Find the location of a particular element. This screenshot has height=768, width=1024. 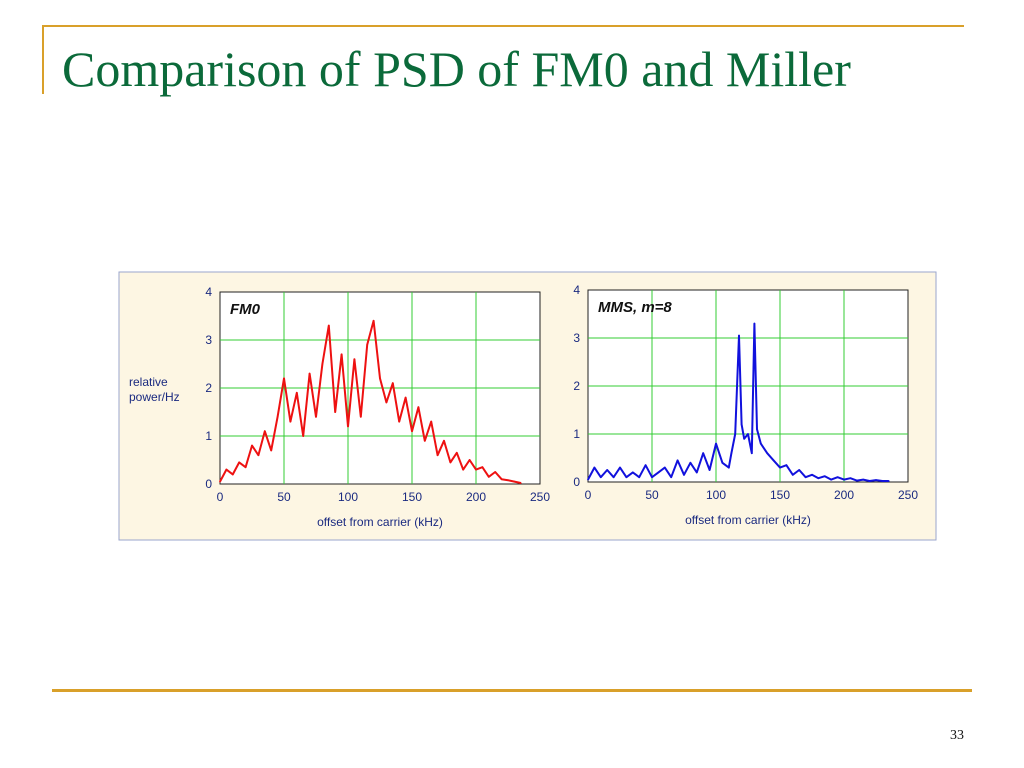

miller-x-ticks: 0 50 100 150 200 250 is located at coordinates (752, 495).